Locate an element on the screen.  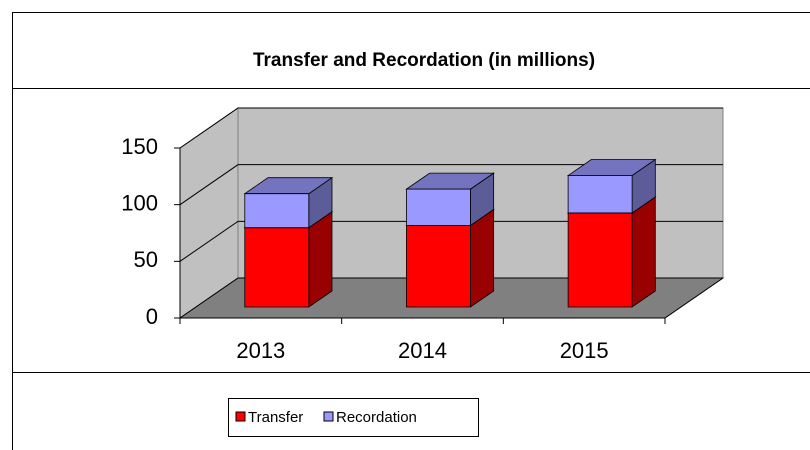
y-tick-label: 150 is located at coordinates (139, 146).